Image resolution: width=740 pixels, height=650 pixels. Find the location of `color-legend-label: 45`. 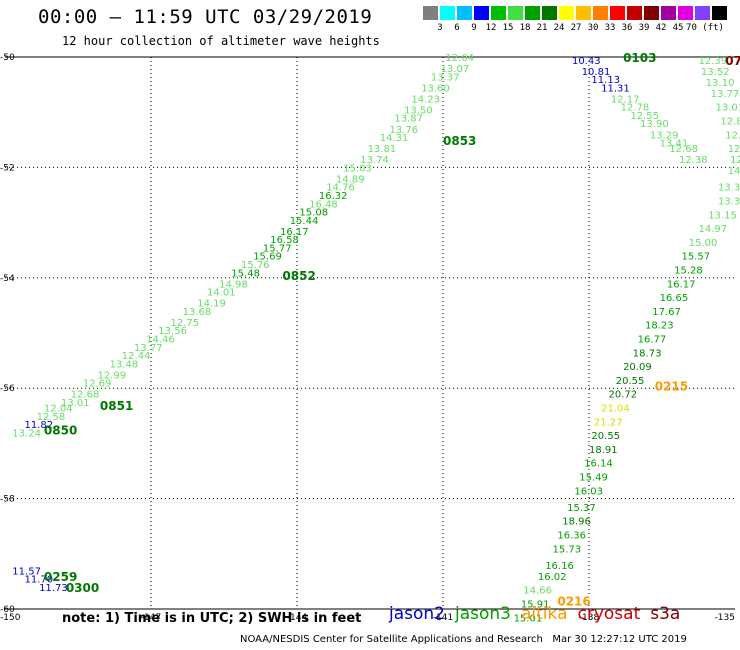

color-legend-label: 45 is located at coordinates (678, 28).